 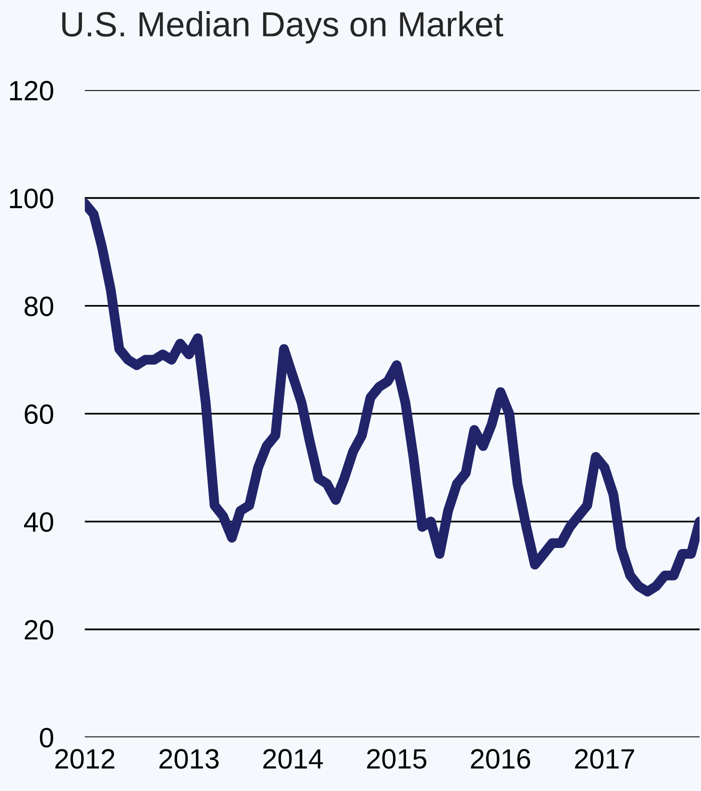 I want to click on x-tick-label: 2013, so click(x=189, y=759).